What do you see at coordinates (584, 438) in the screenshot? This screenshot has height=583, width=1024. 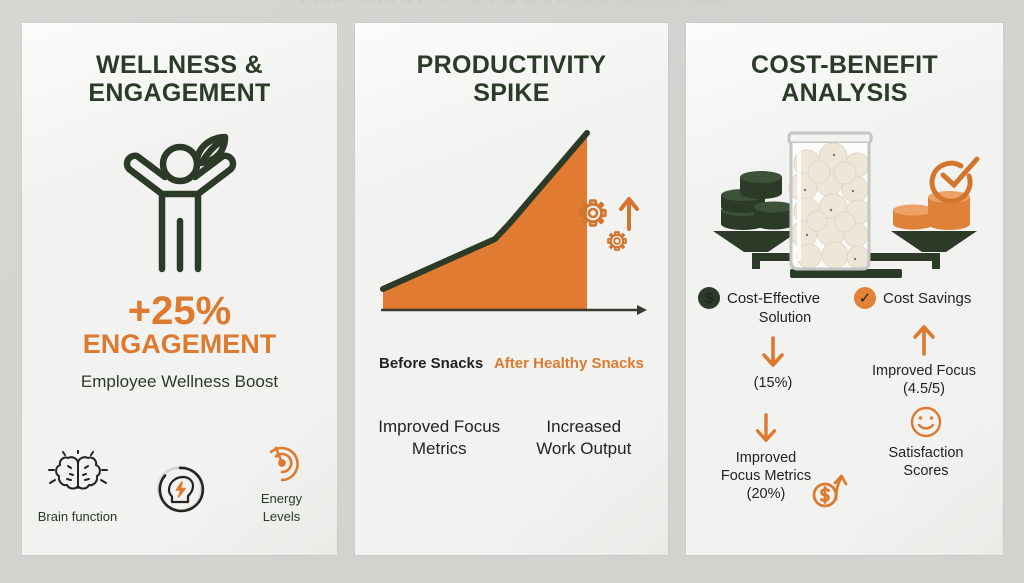 I see `footer-work-output: Increased Work Output` at bounding box center [584, 438].